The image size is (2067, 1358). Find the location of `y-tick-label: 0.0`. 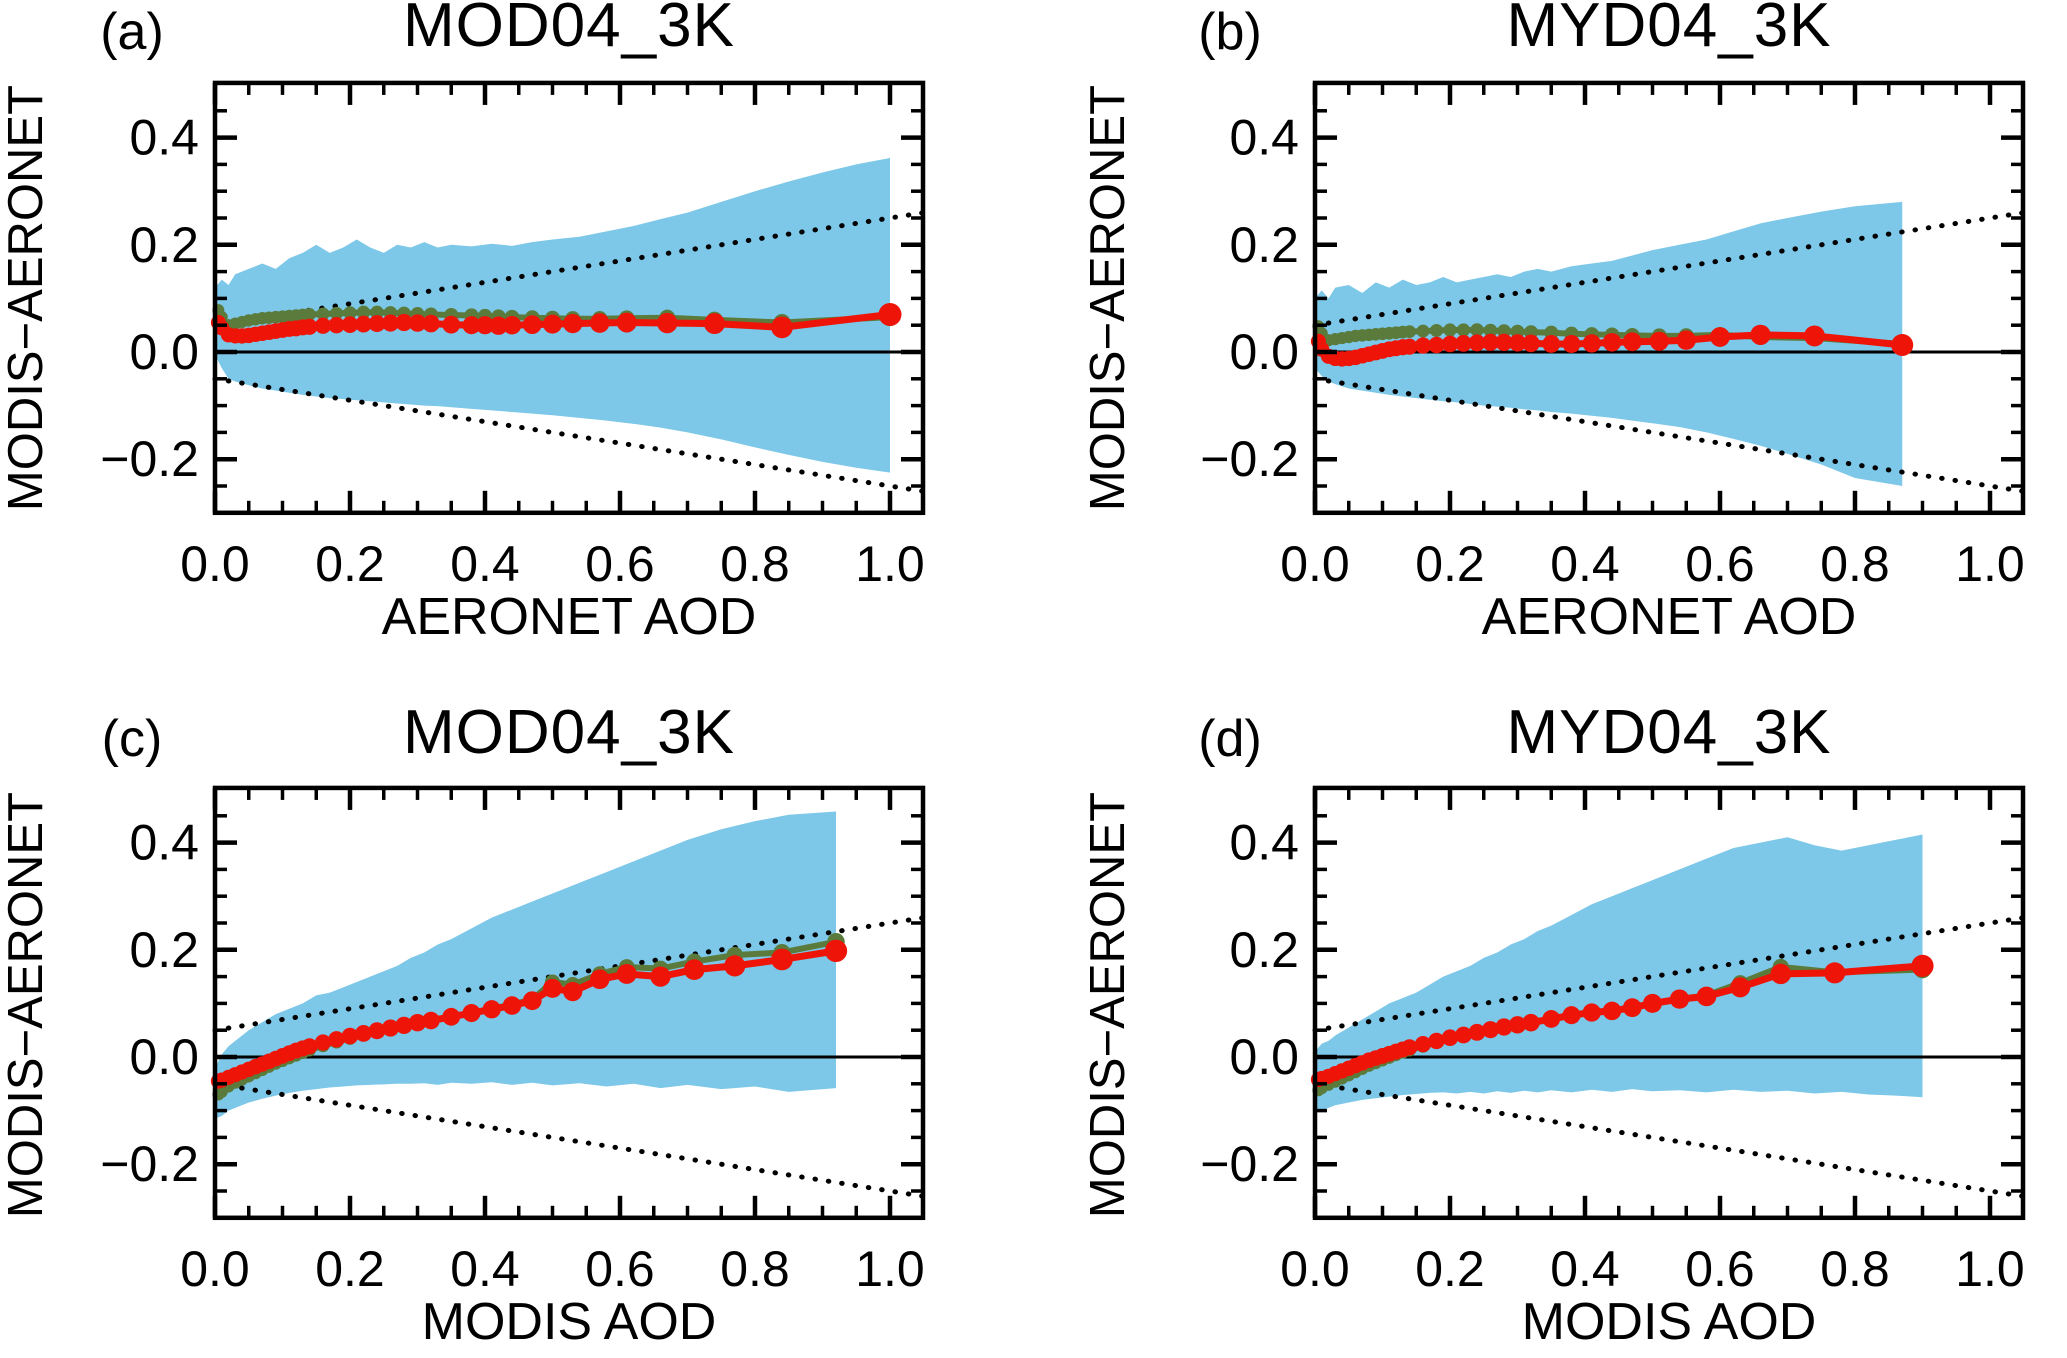

y-tick-label: 0.0 is located at coordinates (1264, 1057).